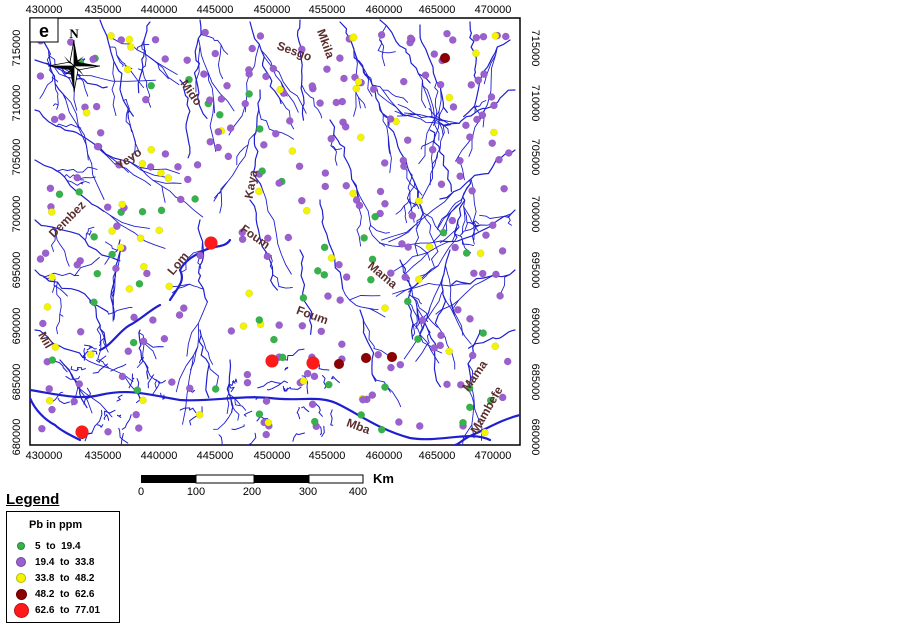  Describe the element at coordinates (130, 327) in the screenshot. I see `main-river` at that location.